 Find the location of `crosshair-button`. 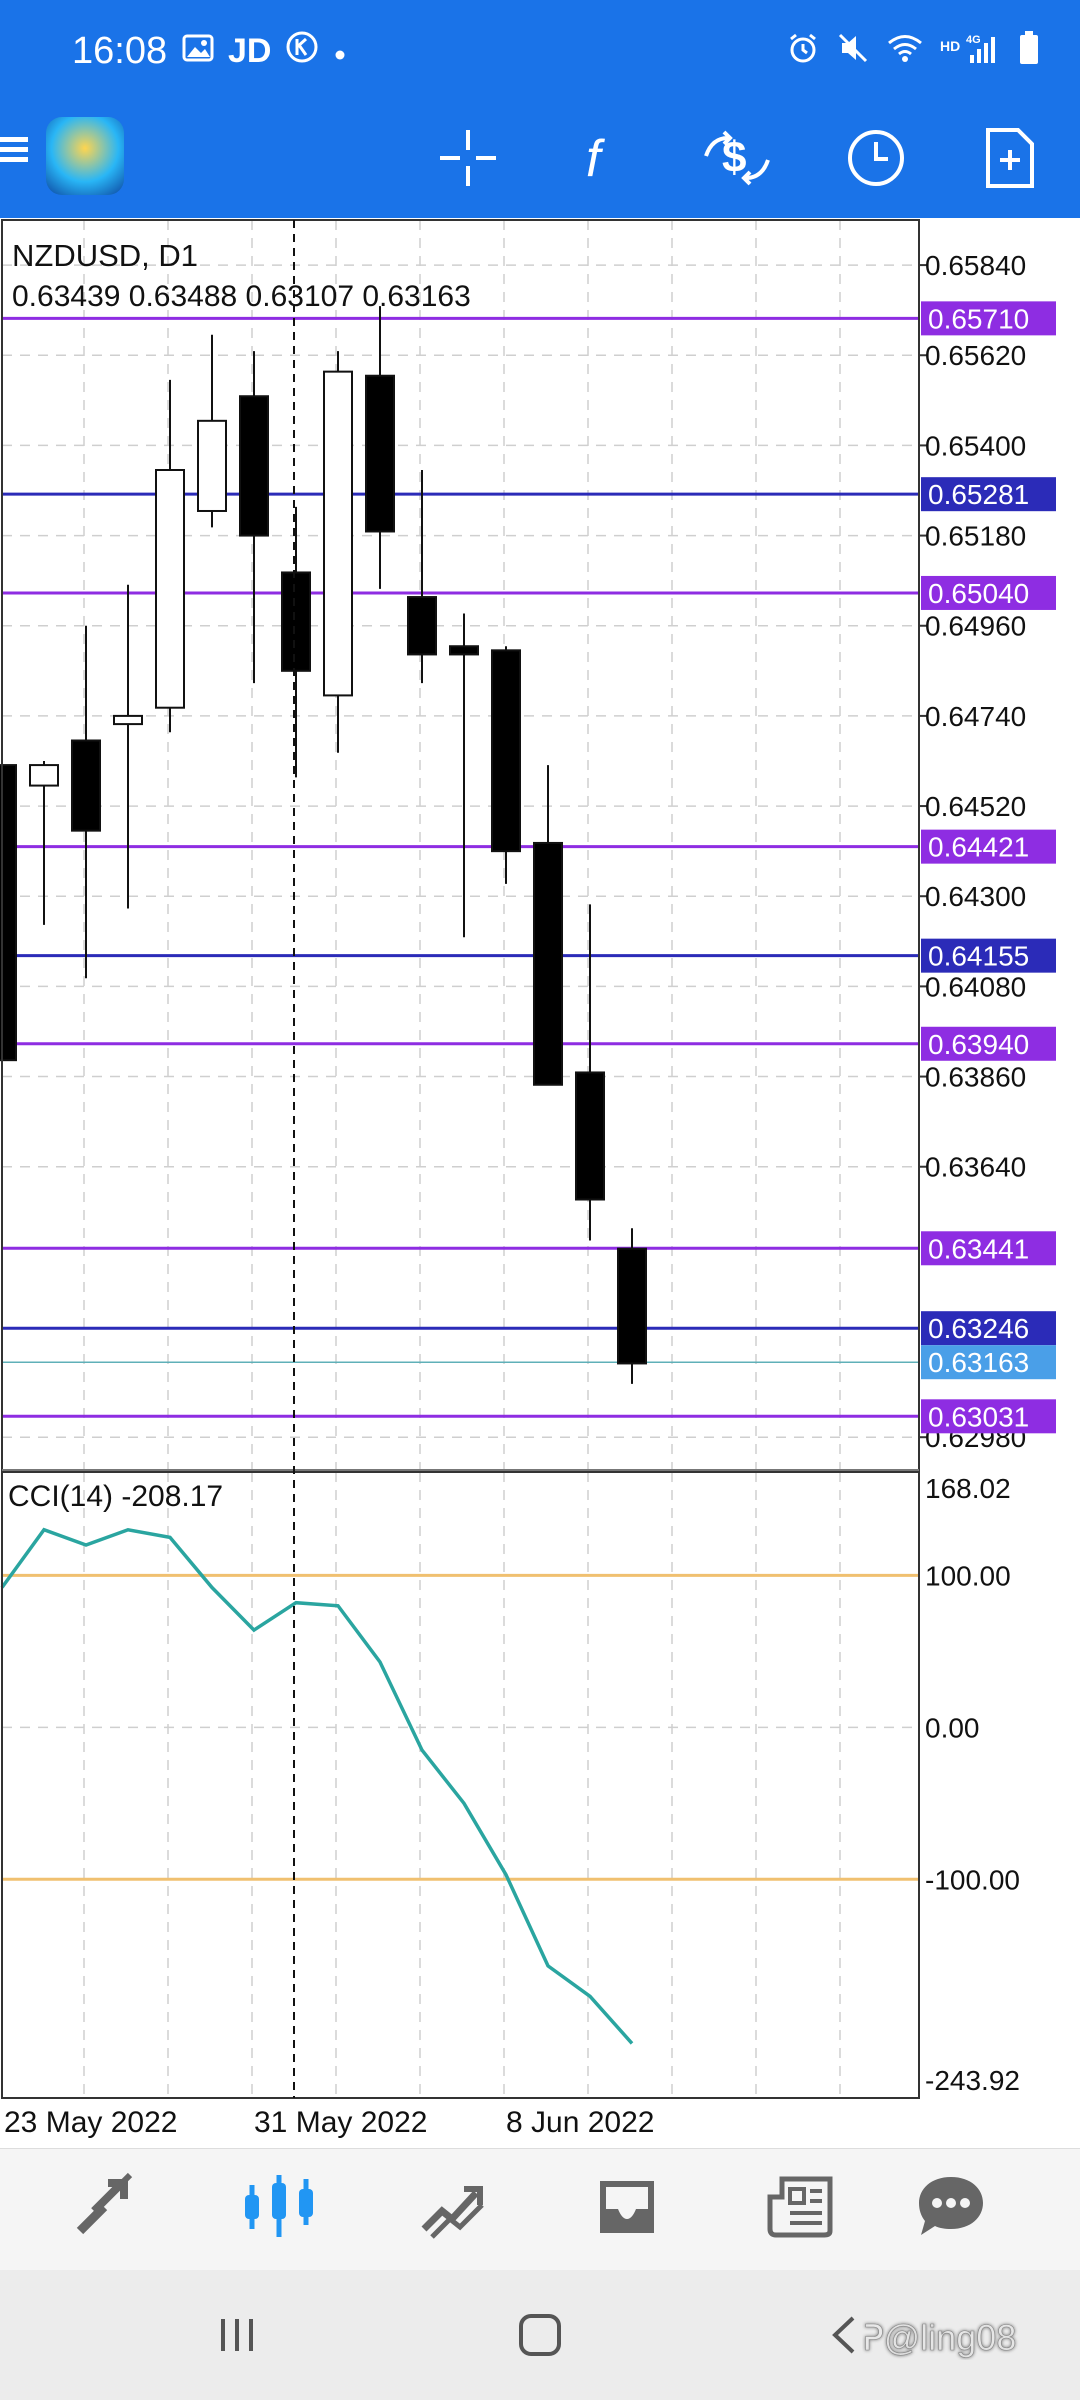

crosshair-button is located at coordinates (468, 158).